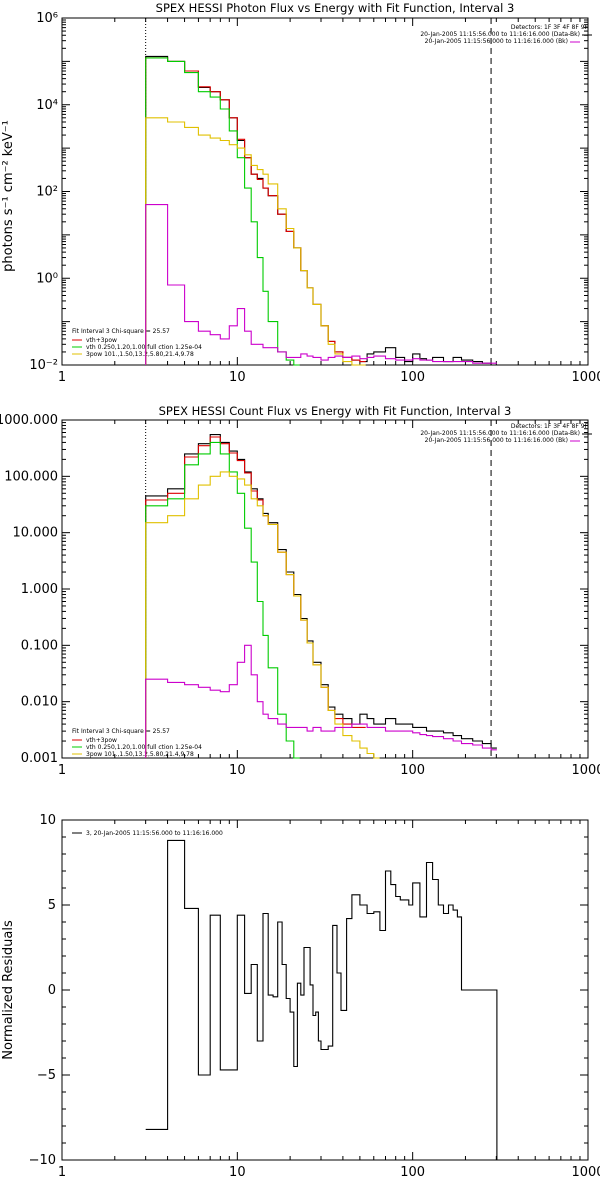 This screenshot has height=1200, width=600. Describe the element at coordinates (585, 770) in the screenshot. I see `x-tick-label-1: 1000` at that location.